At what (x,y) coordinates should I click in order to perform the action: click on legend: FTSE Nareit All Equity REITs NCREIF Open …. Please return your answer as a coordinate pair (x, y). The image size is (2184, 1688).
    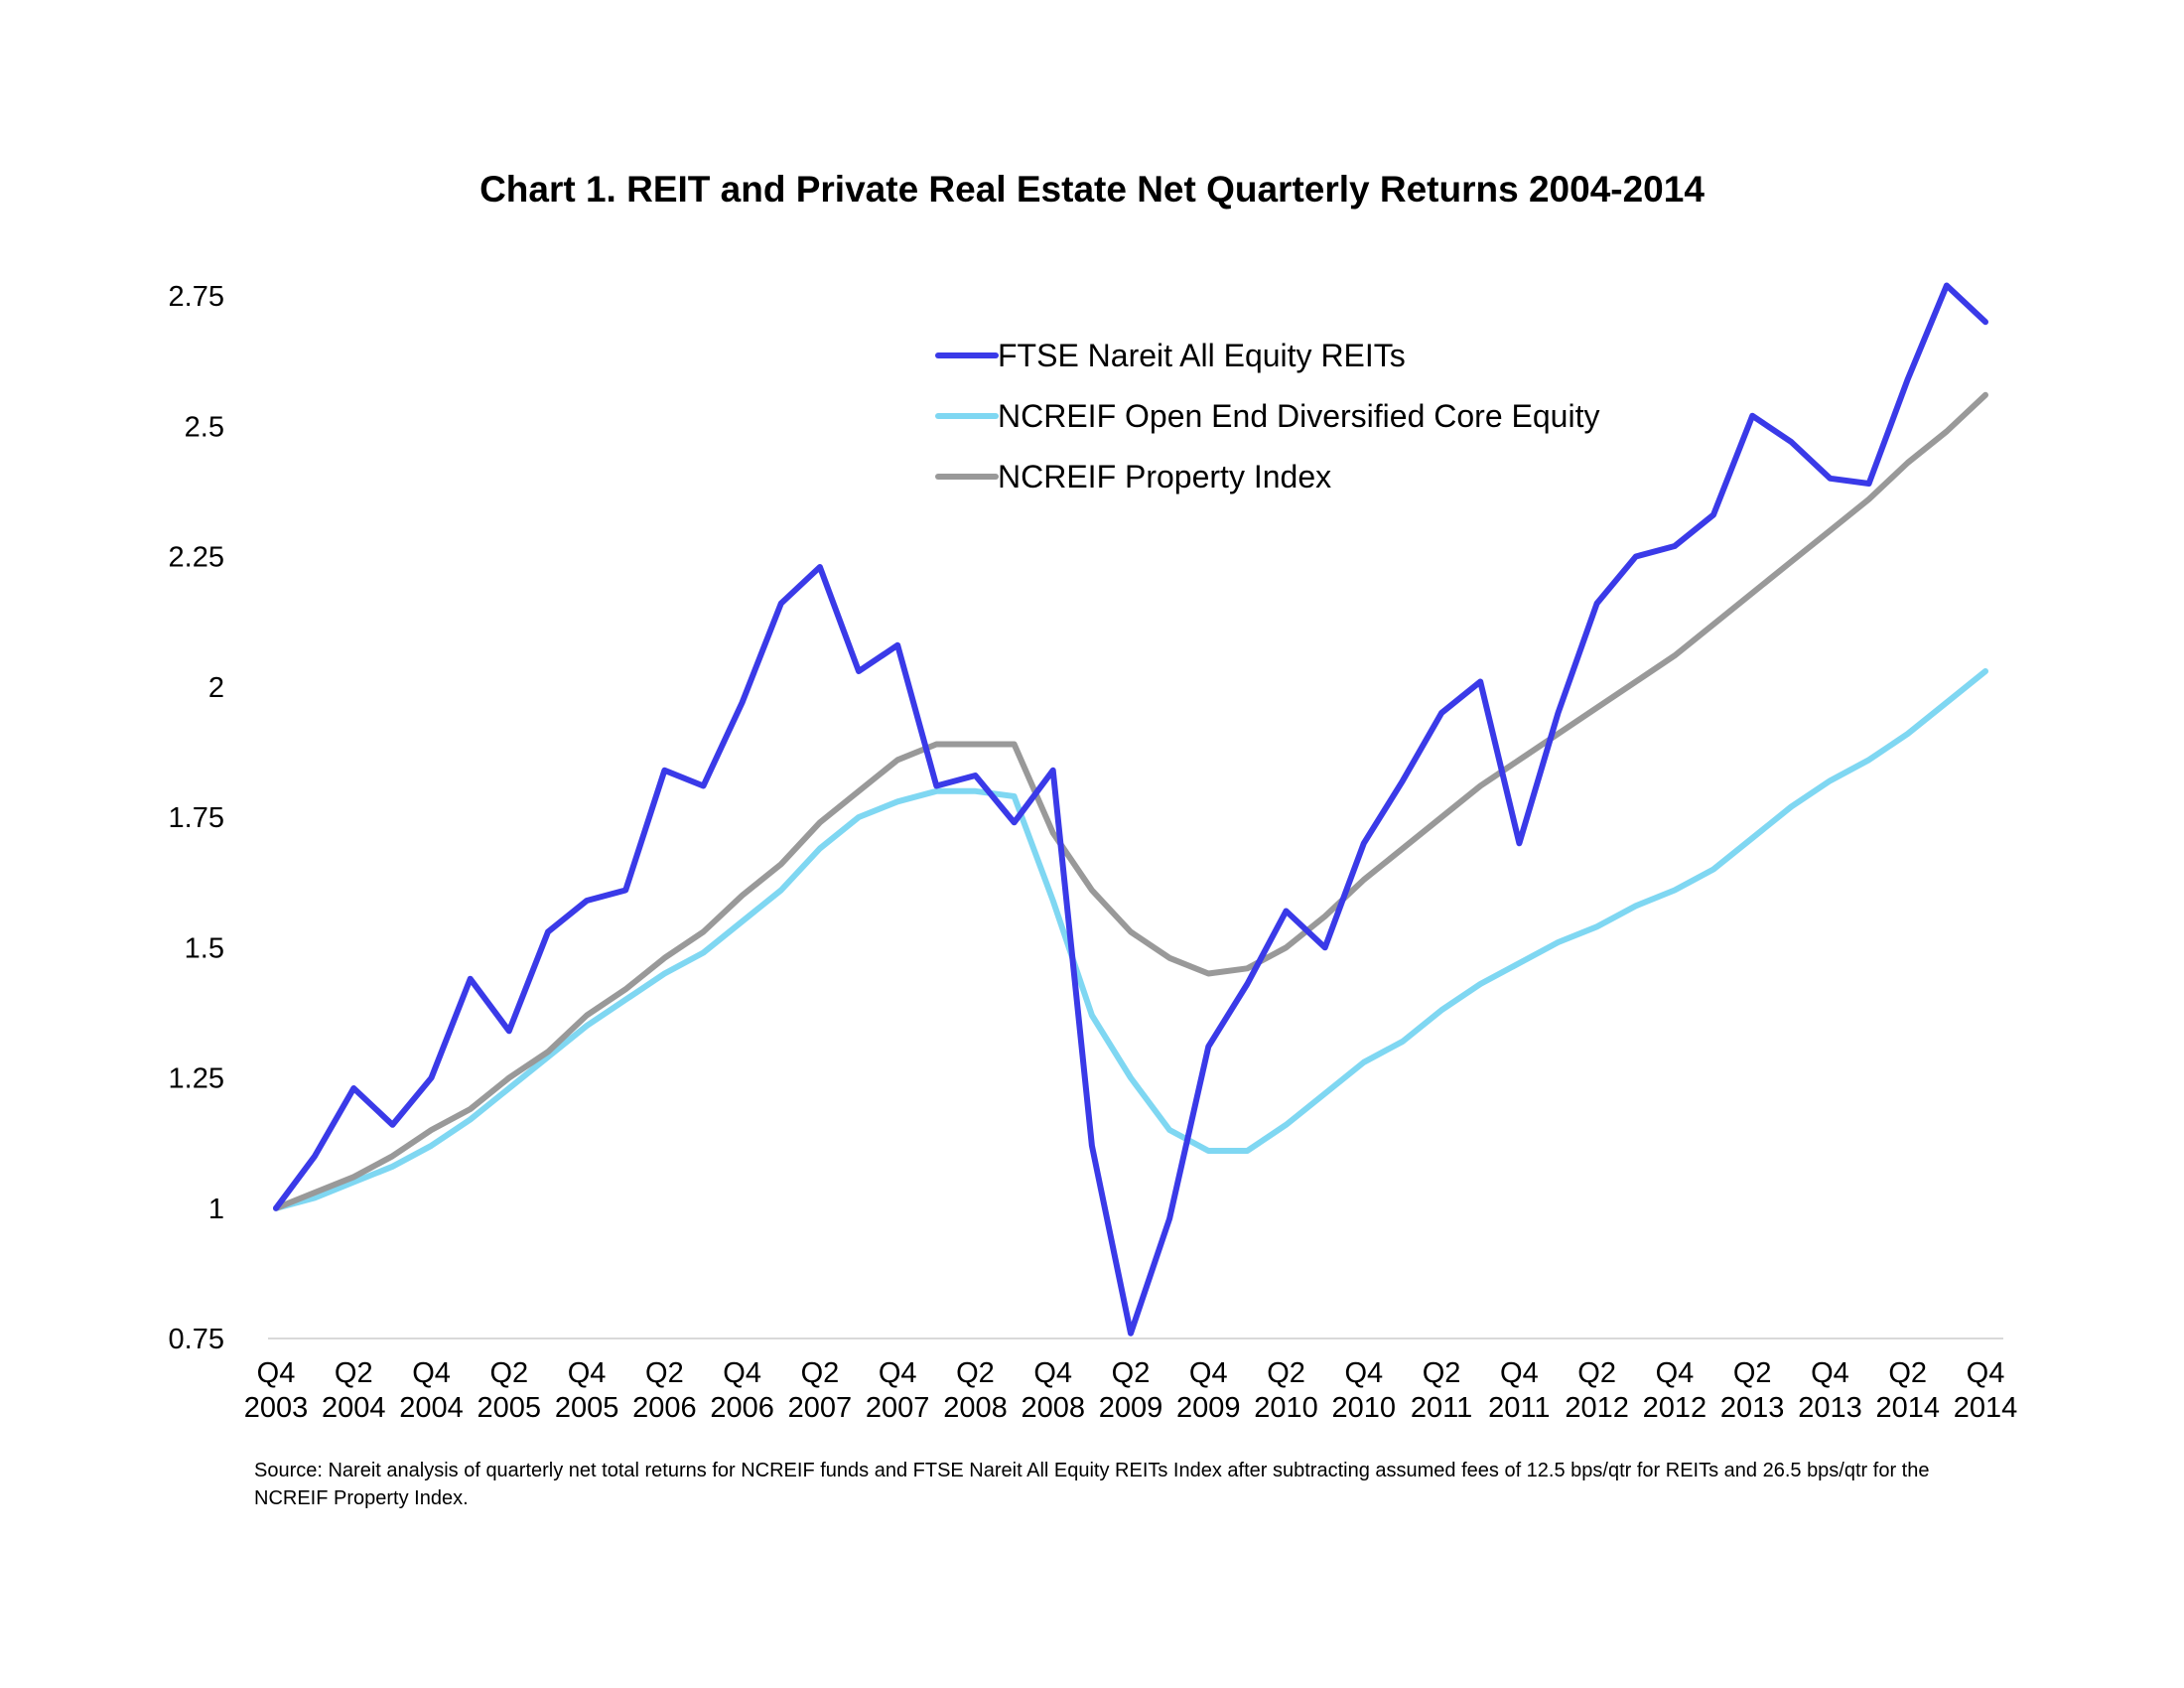
    Looking at the image, I should click on (1267, 416).